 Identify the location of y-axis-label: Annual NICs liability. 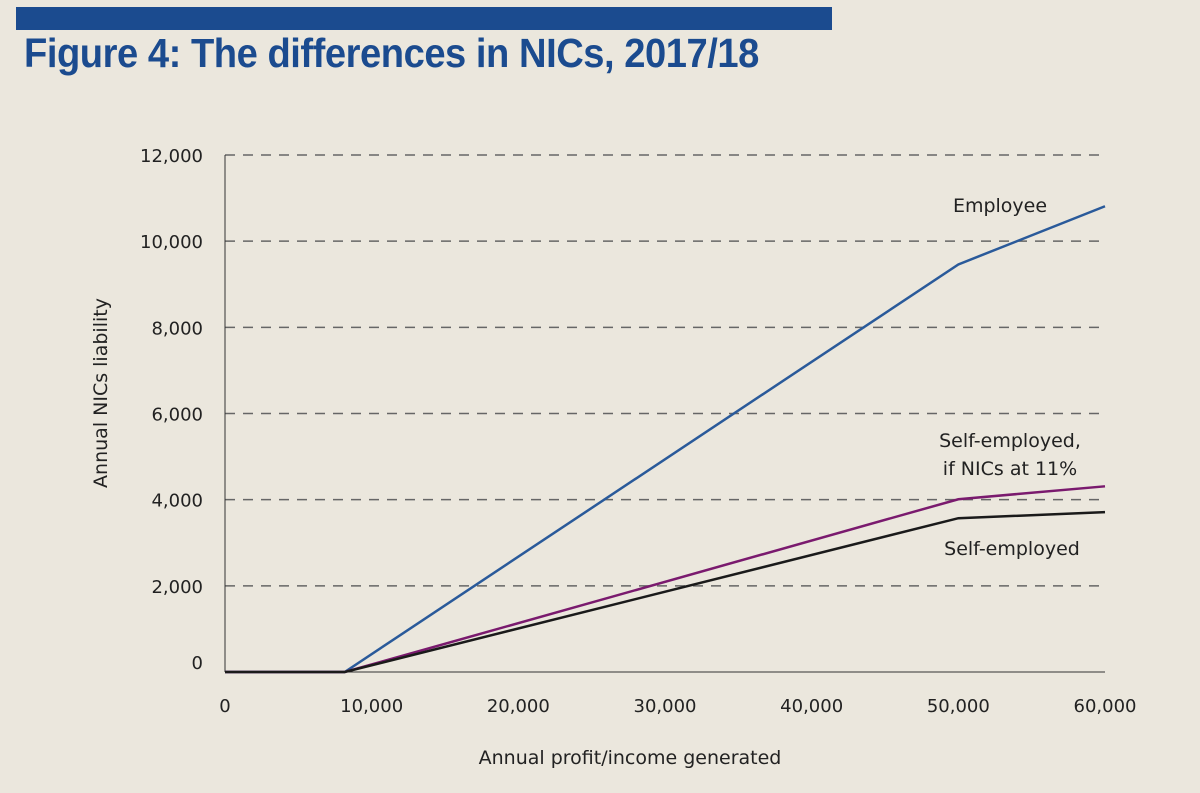
(101, 393).